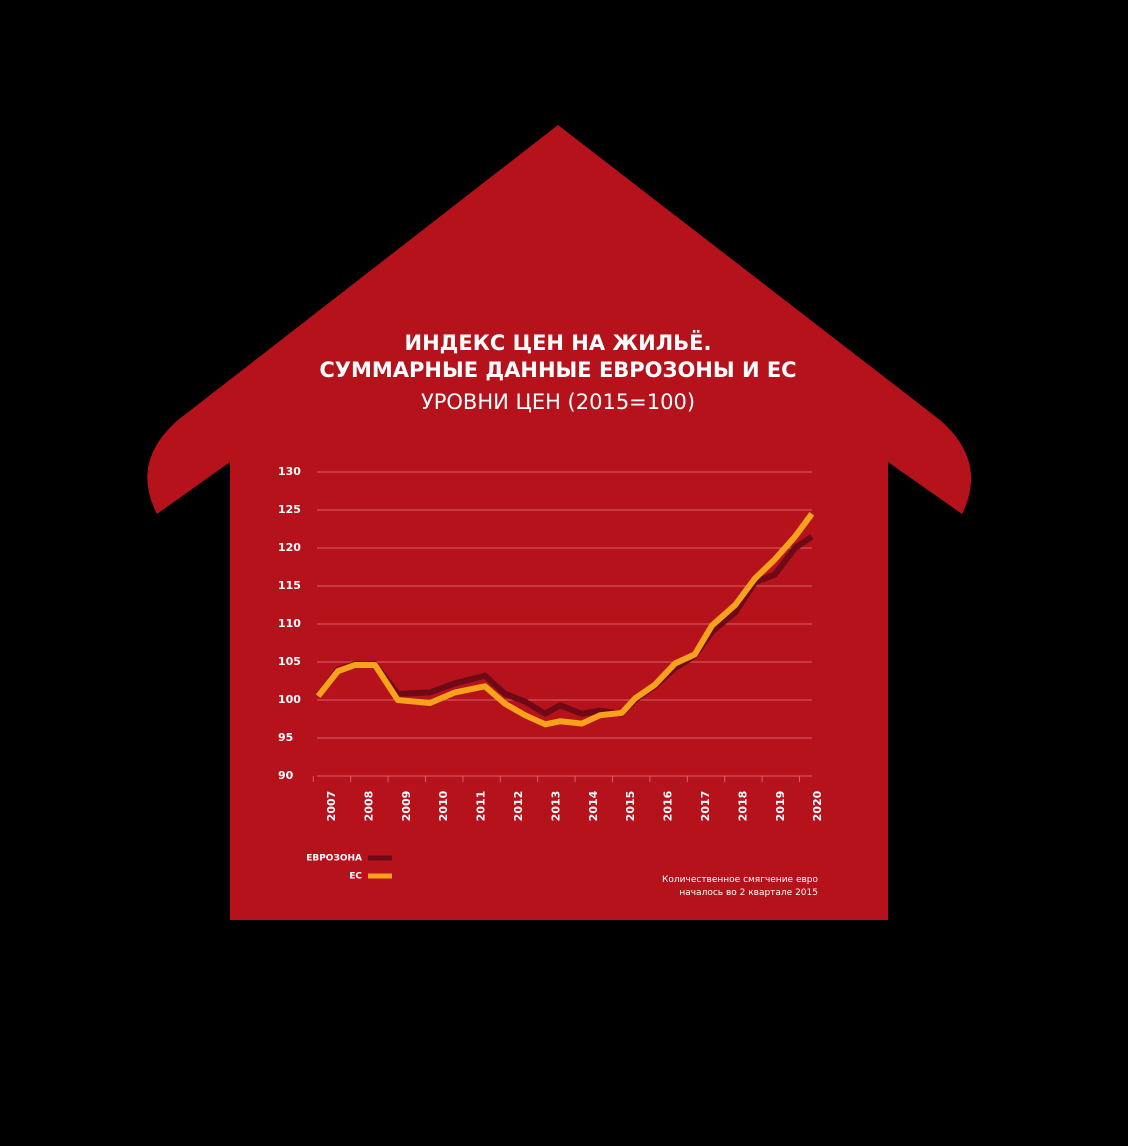  What do you see at coordinates (558, 342) in the screenshot?
I see `chart-title: ИНДЕКС ЦЕН НА ЖИЛЬЁ.` at bounding box center [558, 342].